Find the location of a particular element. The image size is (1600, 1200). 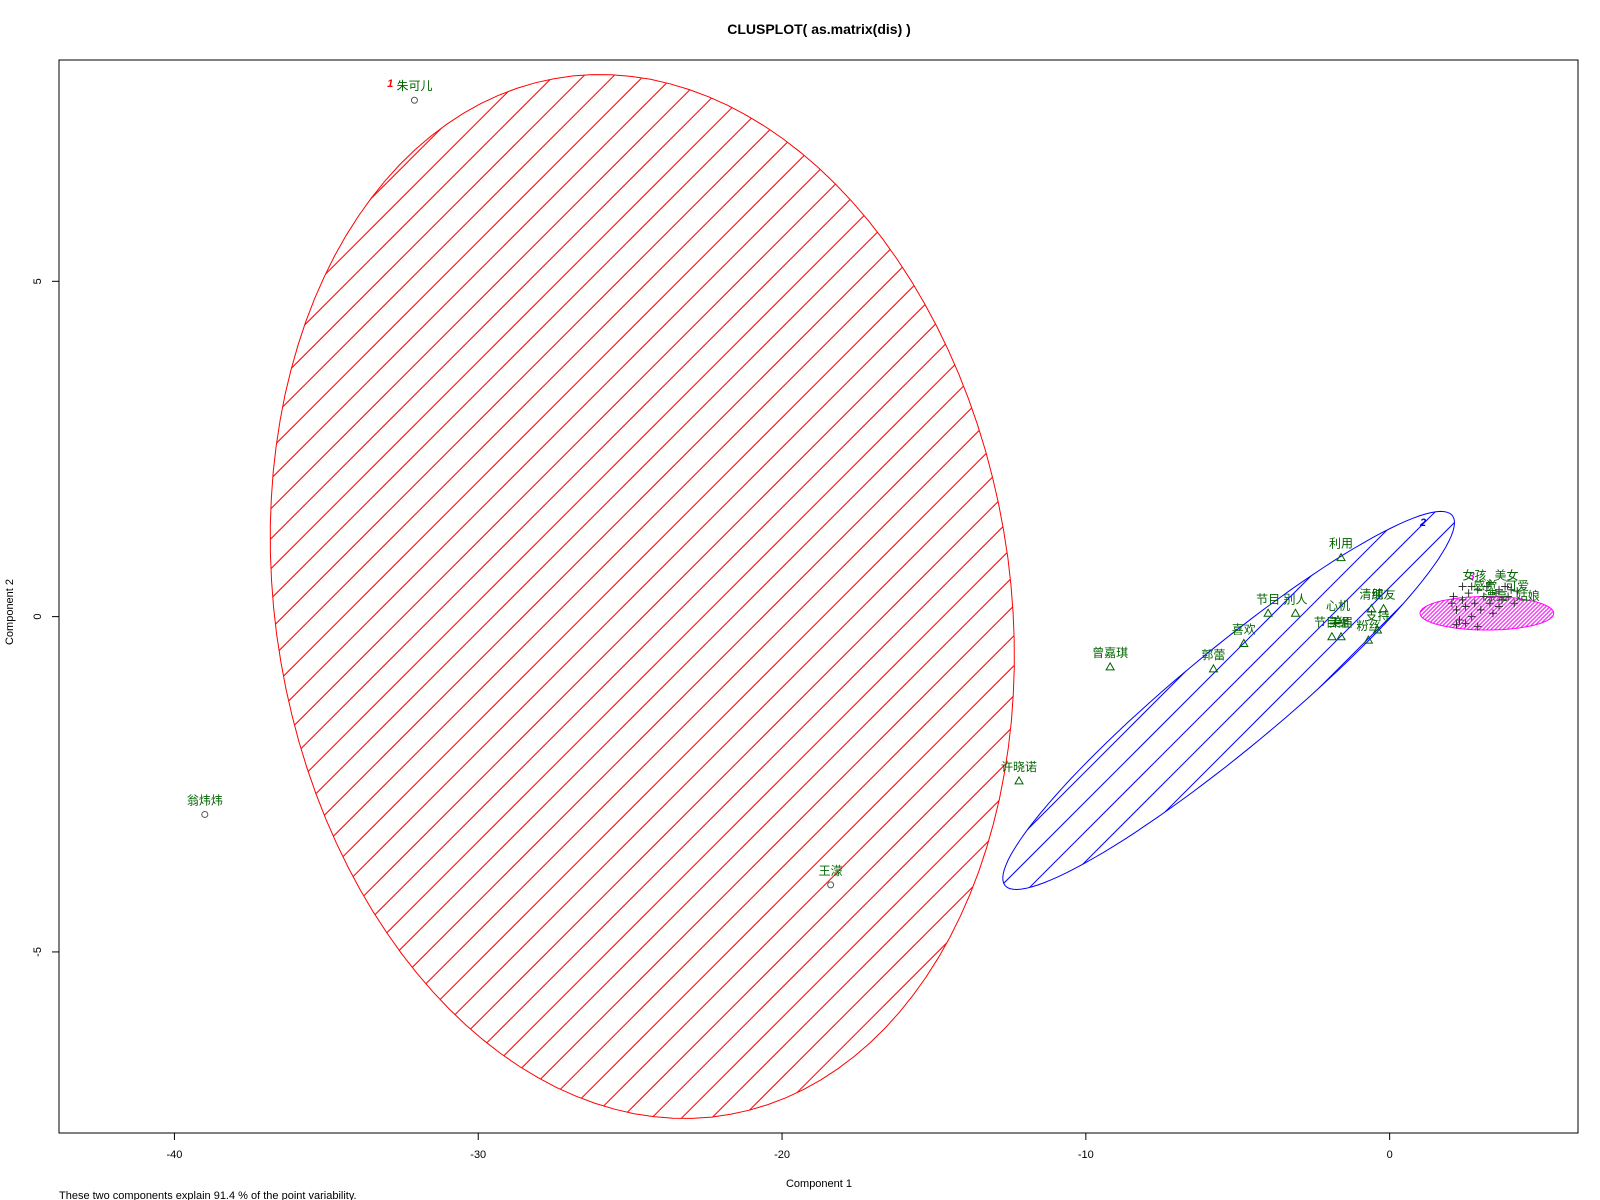

x-axis-label: Component 1 is located at coordinates (819, 1184).